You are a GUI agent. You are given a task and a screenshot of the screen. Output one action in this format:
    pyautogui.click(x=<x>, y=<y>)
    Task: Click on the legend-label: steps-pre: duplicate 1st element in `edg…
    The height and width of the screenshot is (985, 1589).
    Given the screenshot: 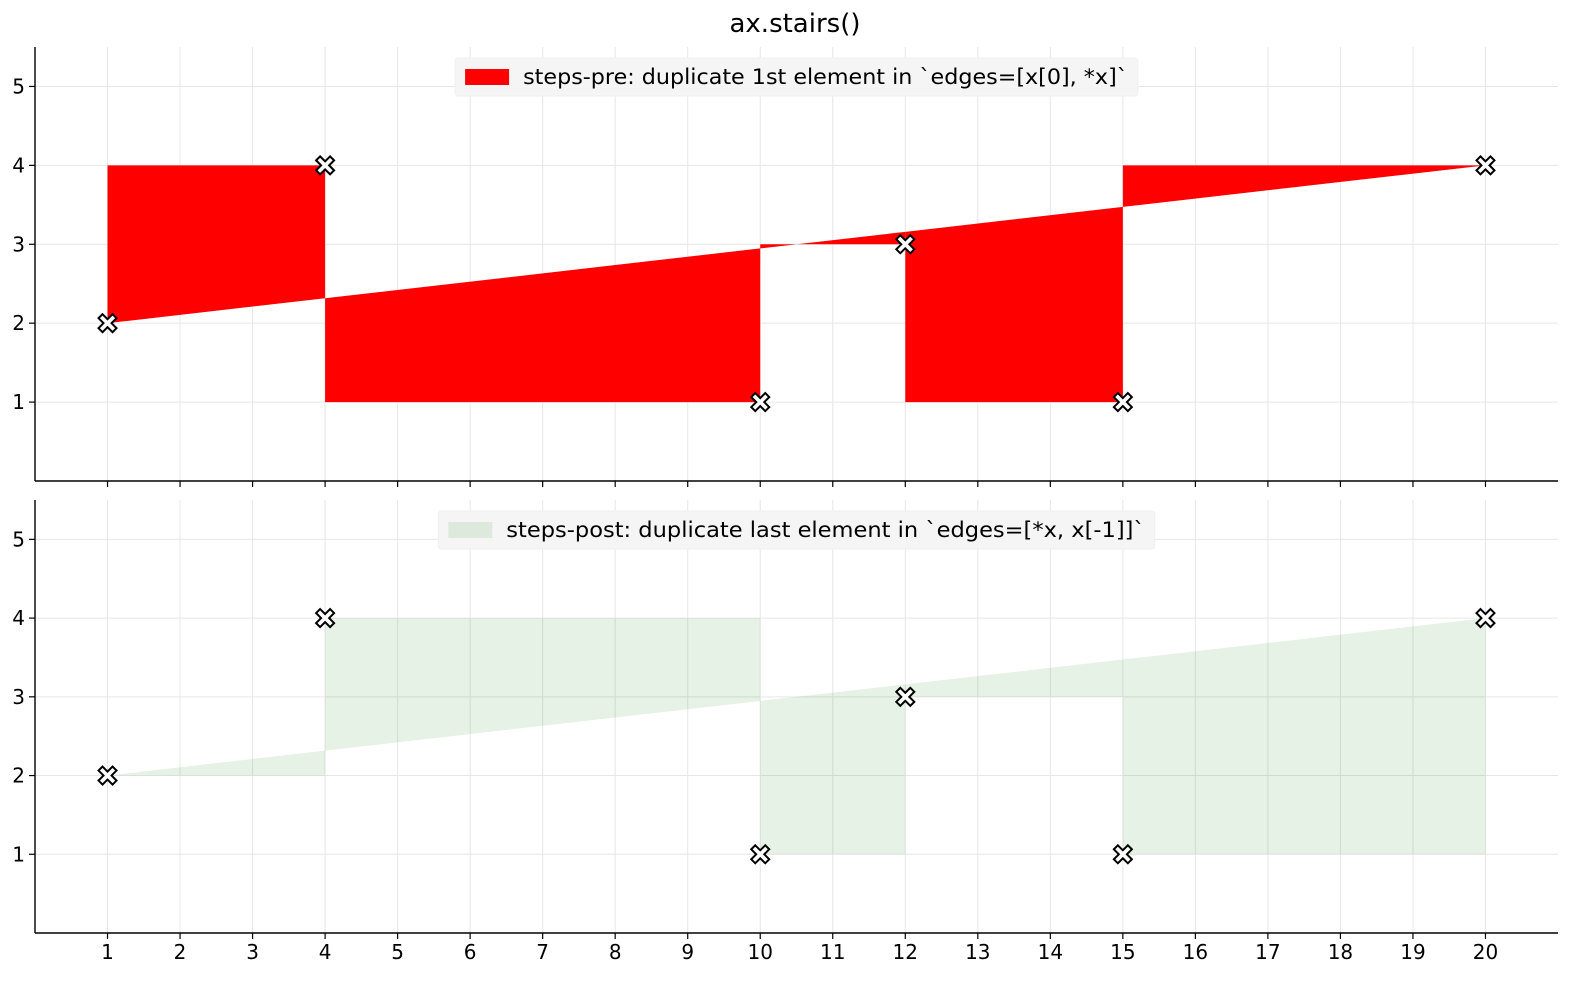 What is the action you would take?
    pyautogui.click(x=825, y=77)
    